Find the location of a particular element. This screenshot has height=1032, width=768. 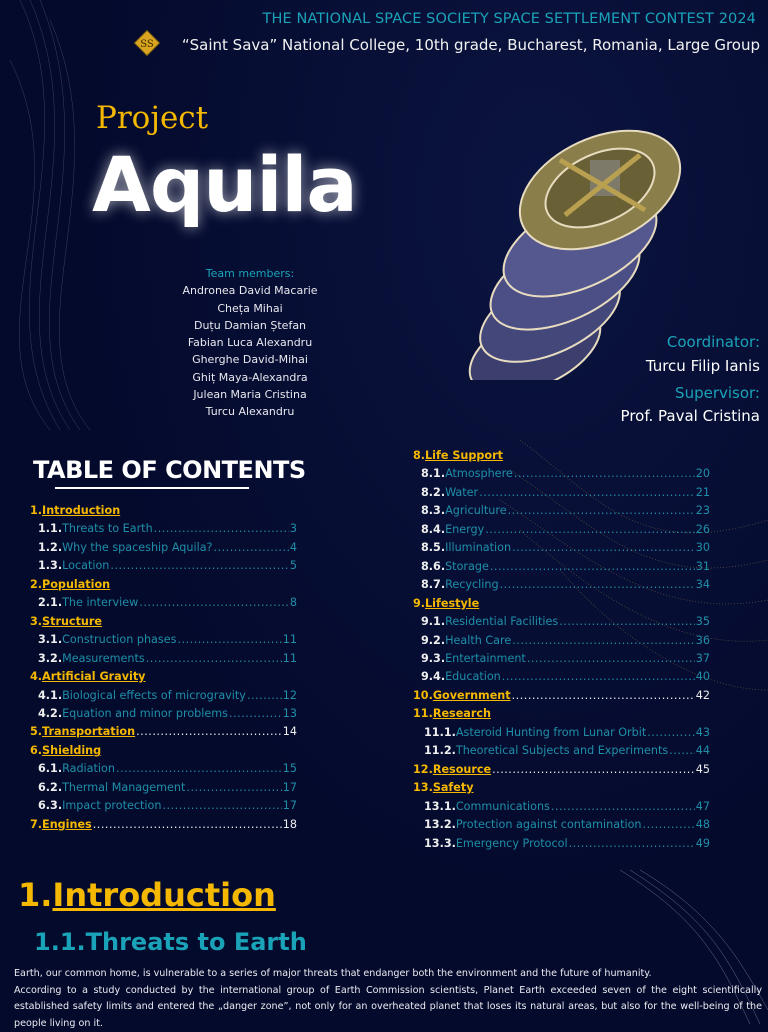

toc-entry: 12.Resource45 is located at coordinates (561, 770).